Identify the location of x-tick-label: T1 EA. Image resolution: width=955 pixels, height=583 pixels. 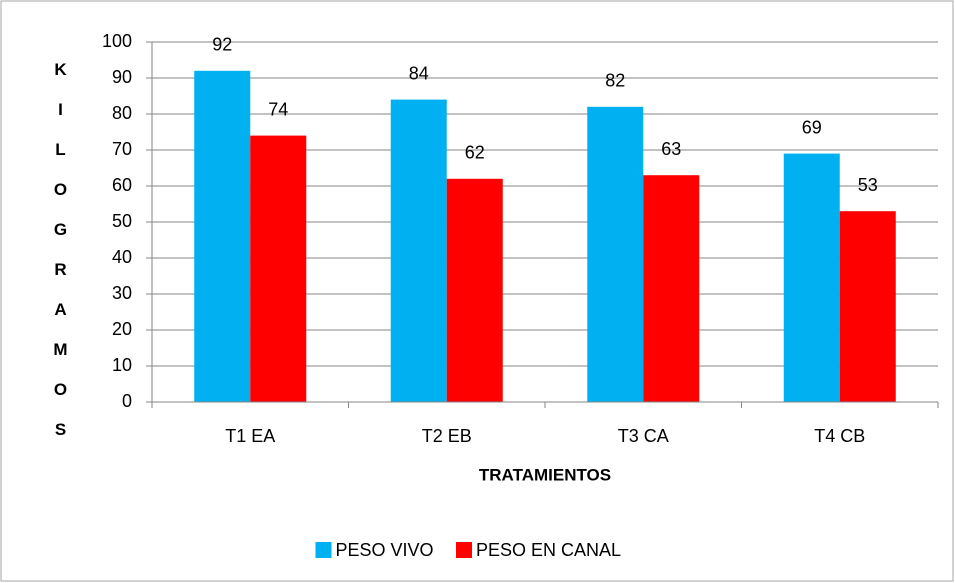
(250, 436).